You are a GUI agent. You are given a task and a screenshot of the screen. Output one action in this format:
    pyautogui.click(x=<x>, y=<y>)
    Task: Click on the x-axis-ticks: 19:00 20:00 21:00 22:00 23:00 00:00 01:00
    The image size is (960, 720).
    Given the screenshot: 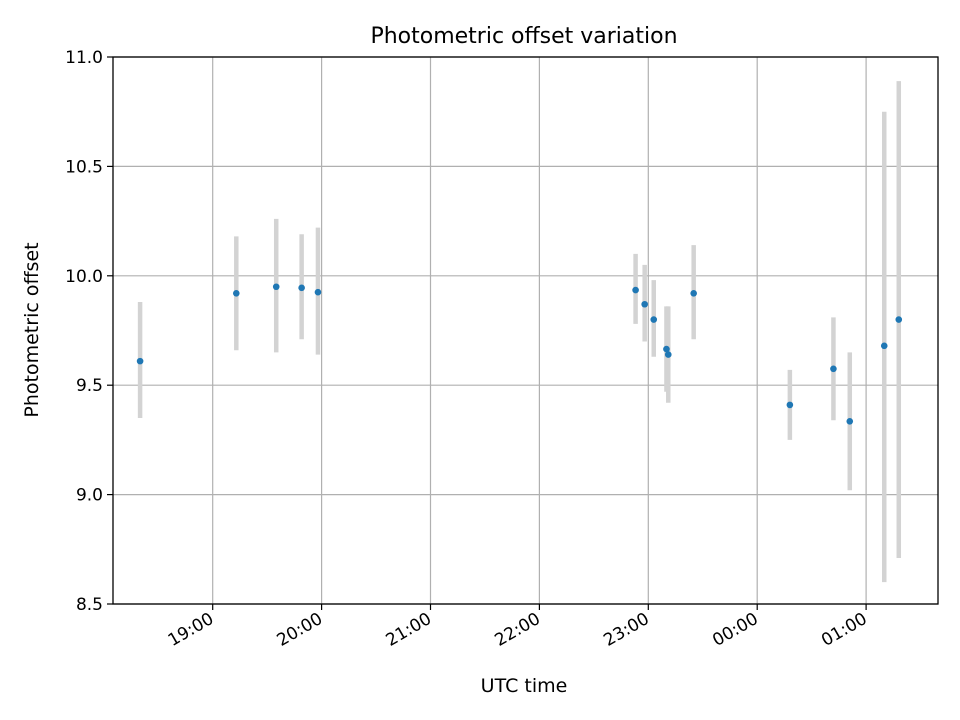 What is the action you would take?
    pyautogui.click(x=518, y=627)
    